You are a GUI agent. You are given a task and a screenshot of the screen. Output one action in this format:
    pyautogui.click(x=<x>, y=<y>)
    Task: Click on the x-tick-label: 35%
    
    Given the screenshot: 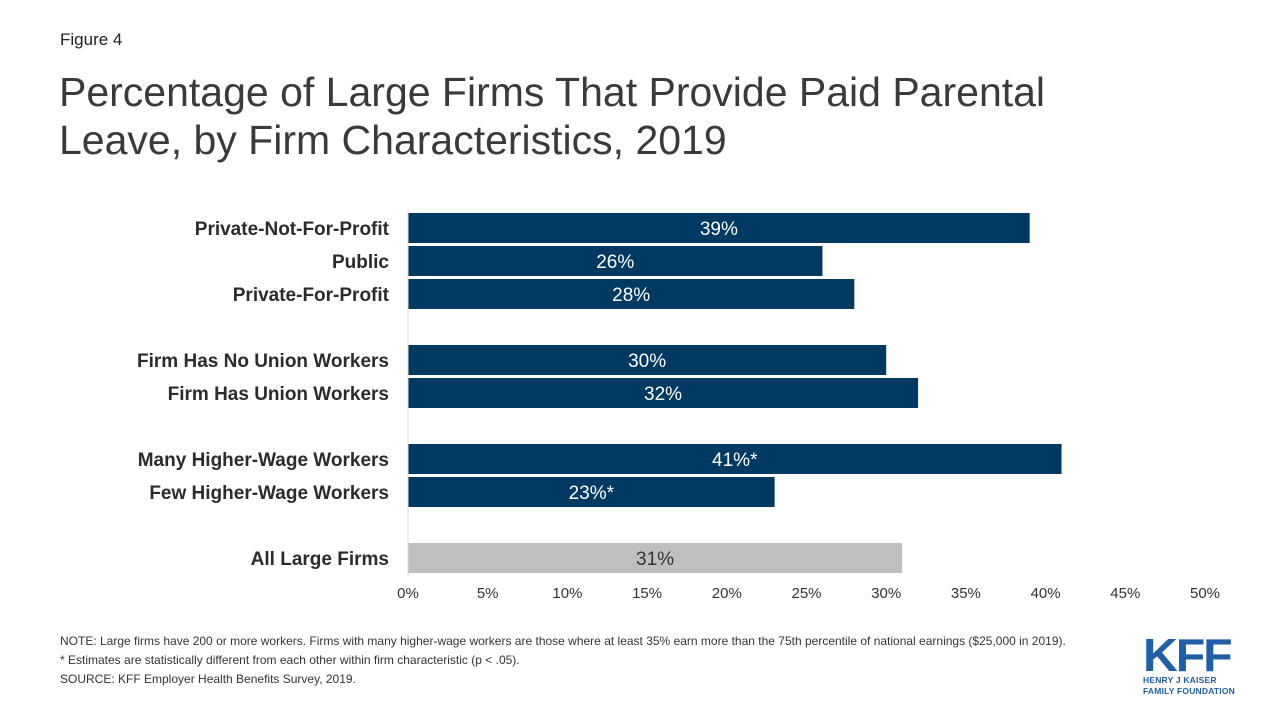 What is the action you would take?
    pyautogui.click(x=966, y=593)
    